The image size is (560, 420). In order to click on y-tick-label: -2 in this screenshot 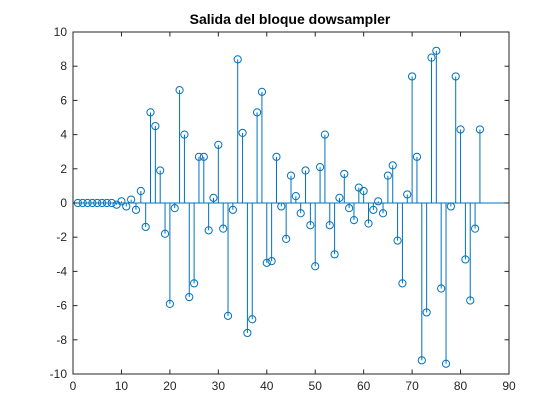, I will do `click(61, 237)`.